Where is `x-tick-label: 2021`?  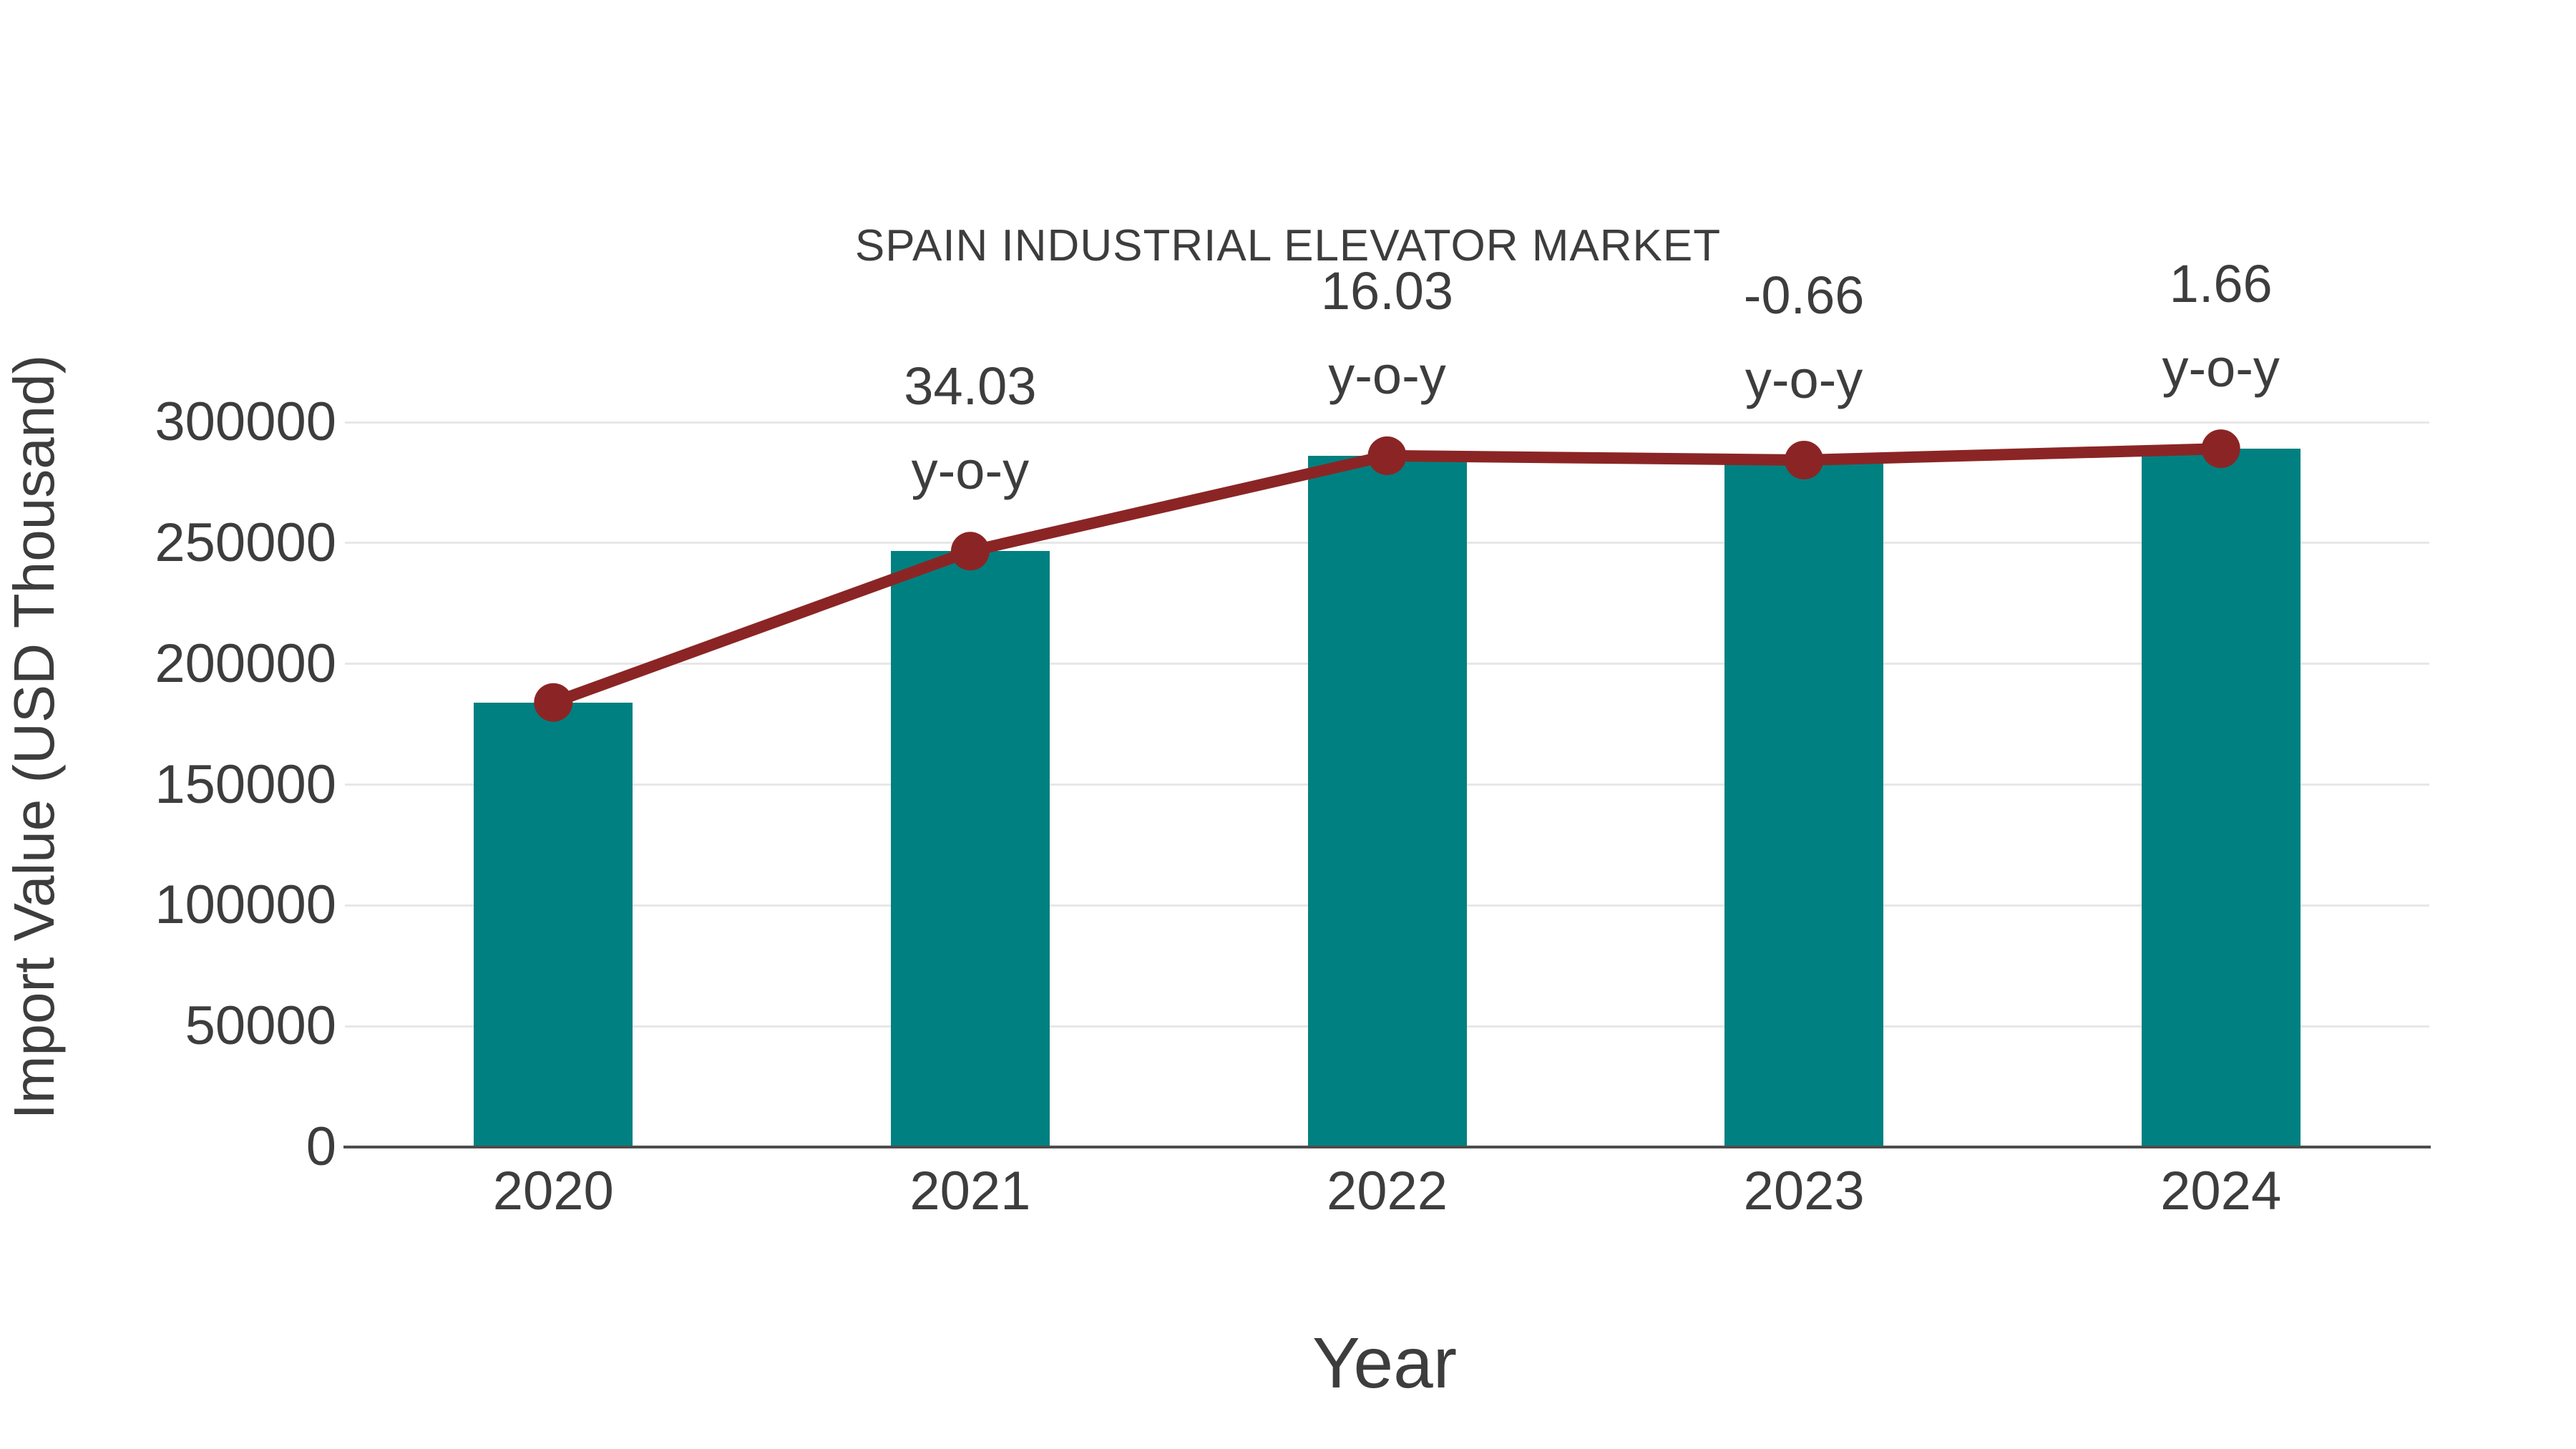
x-tick-label: 2021 is located at coordinates (970, 1191).